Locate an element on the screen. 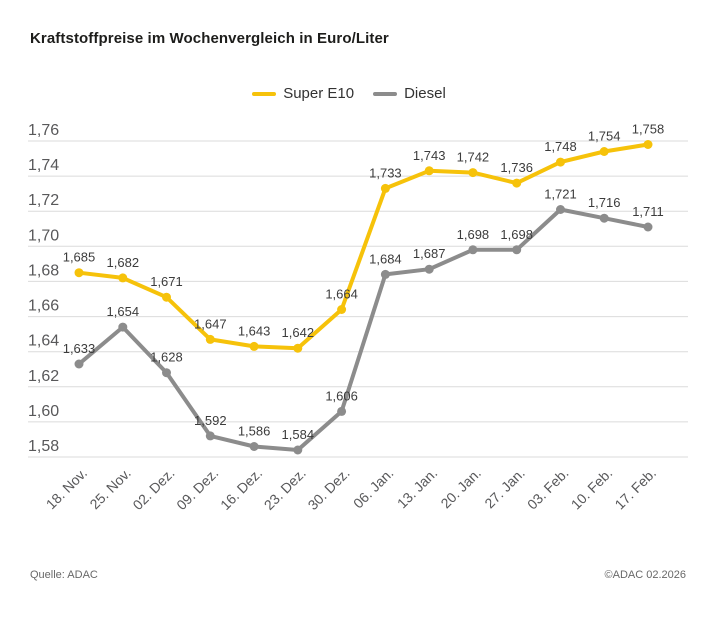 The image size is (710, 642). data-point-label: 1,647 is located at coordinates (210, 323).